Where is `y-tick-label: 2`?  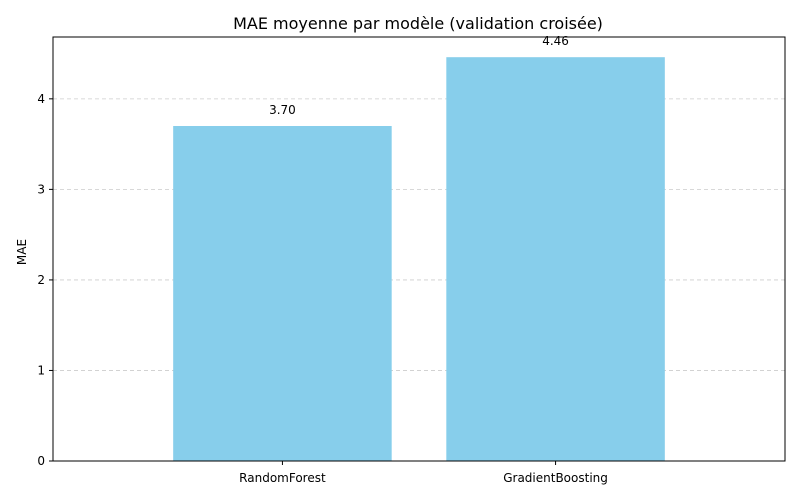
y-tick-label: 2 is located at coordinates (41, 280).